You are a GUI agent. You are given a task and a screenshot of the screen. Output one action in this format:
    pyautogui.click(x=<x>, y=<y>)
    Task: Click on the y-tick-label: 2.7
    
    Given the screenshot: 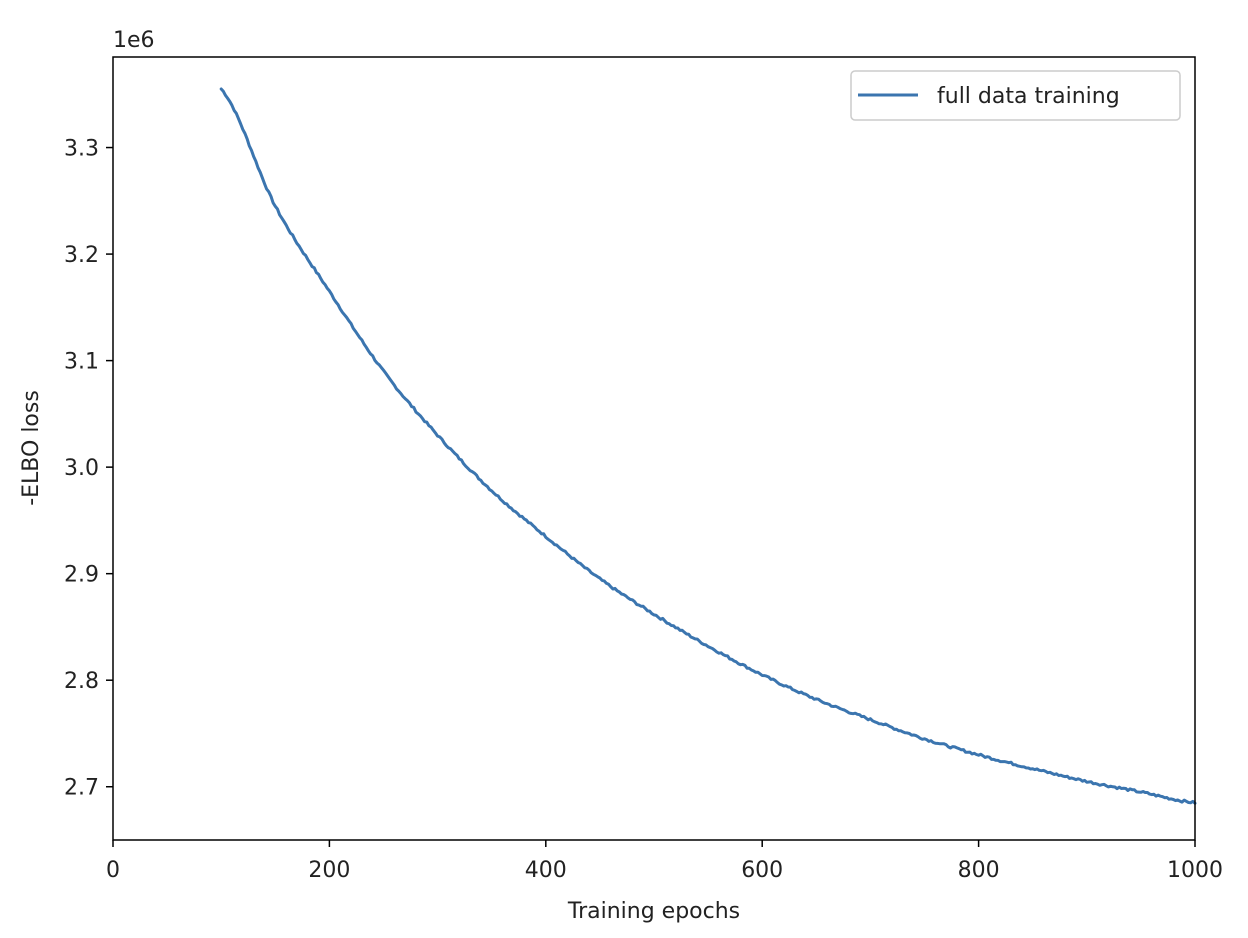 What is the action you would take?
    pyautogui.click(x=81, y=788)
    